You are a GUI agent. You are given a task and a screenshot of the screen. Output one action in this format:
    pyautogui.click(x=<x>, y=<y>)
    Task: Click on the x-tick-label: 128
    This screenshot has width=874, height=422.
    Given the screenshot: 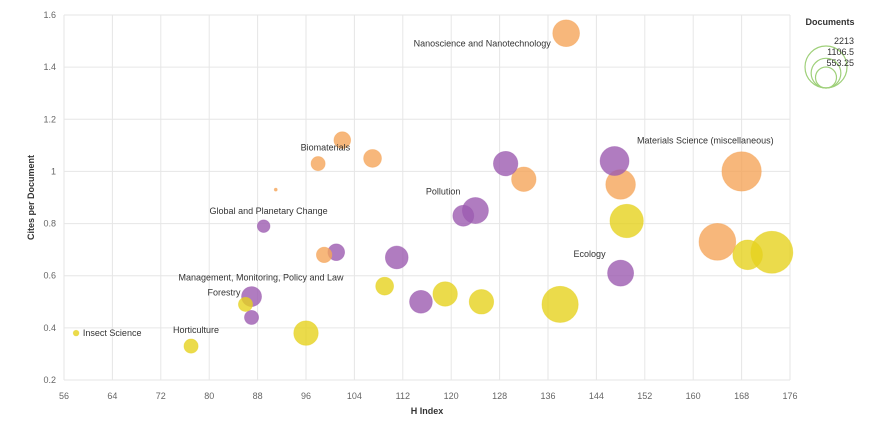 What is the action you would take?
    pyautogui.click(x=499, y=396)
    